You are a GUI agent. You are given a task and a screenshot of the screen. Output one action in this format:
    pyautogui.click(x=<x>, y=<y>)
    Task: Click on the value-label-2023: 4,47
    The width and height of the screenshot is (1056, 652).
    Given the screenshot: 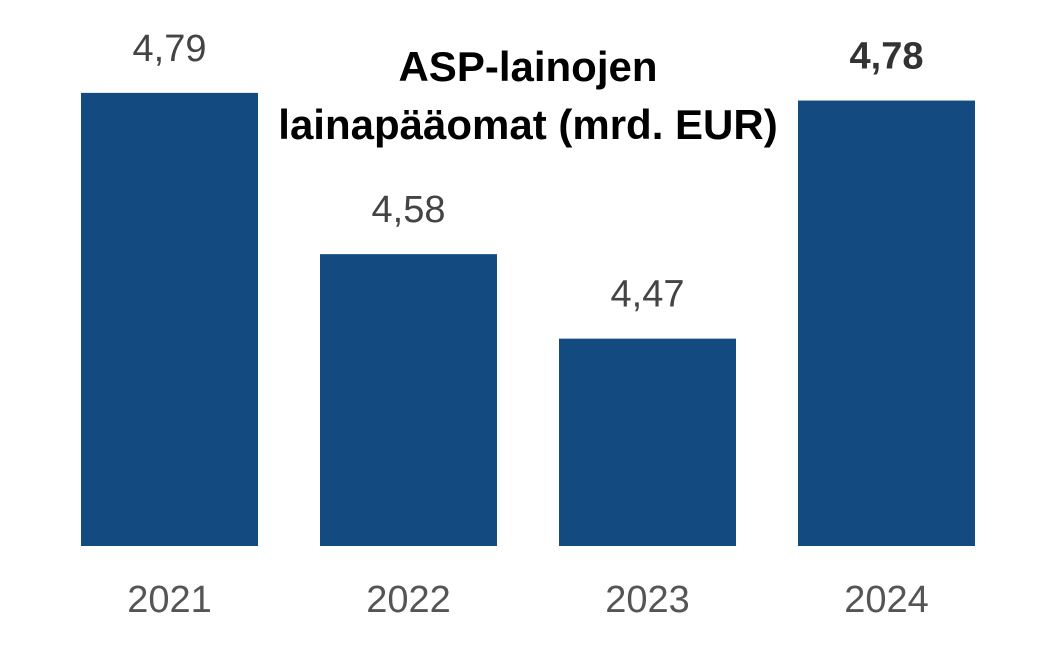 What is the action you would take?
    pyautogui.click(x=648, y=295)
    